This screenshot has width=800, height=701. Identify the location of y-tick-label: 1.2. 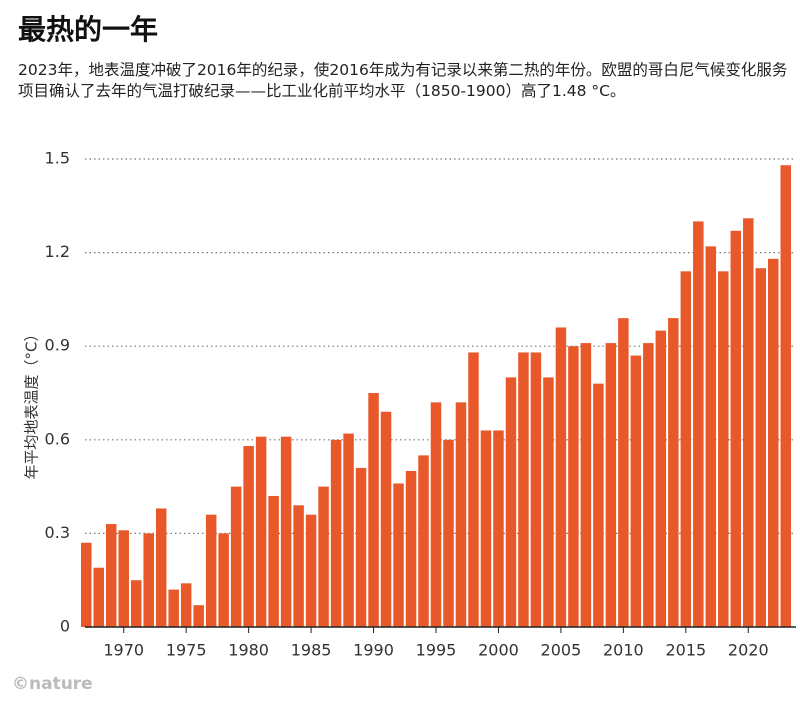
(57, 251).